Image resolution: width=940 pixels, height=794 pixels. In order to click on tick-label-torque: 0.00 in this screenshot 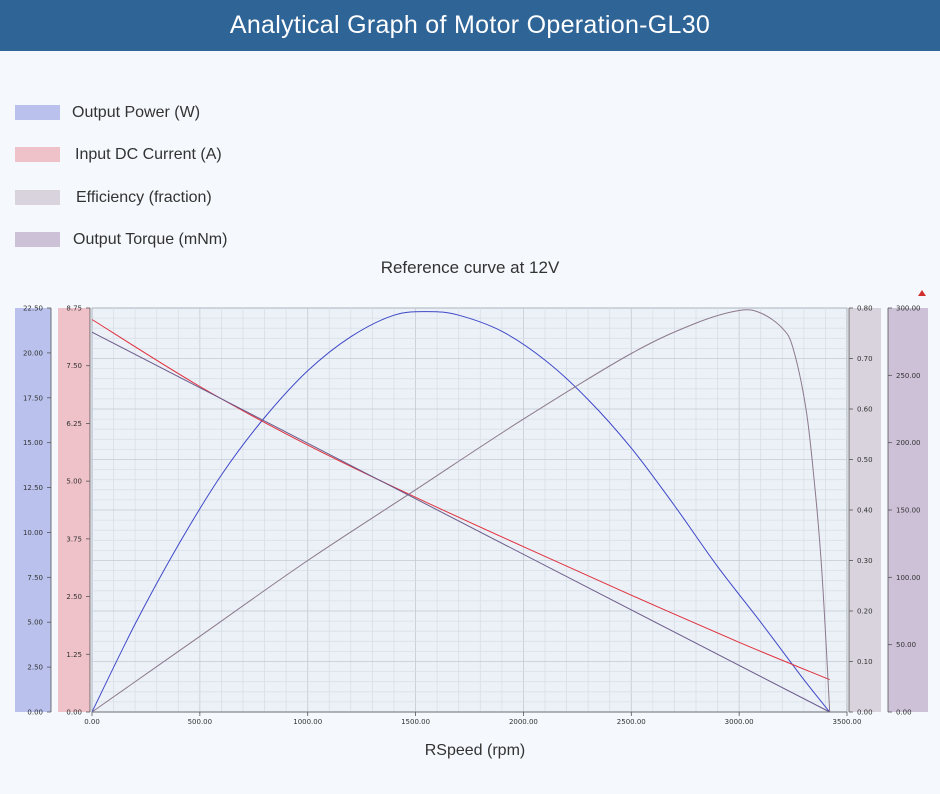, I will do `click(904, 713)`.